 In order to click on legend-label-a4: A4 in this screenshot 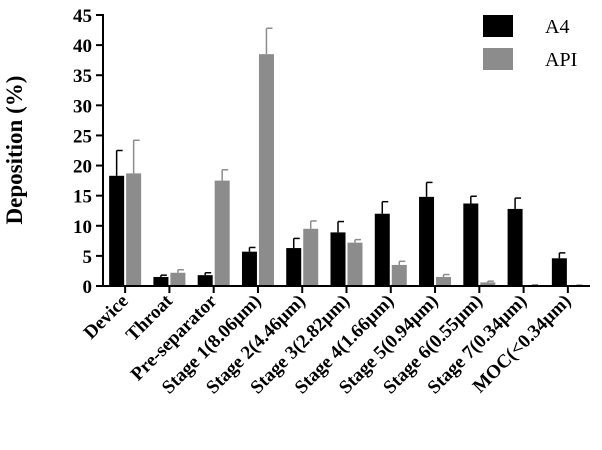, I will do `click(557, 27)`.